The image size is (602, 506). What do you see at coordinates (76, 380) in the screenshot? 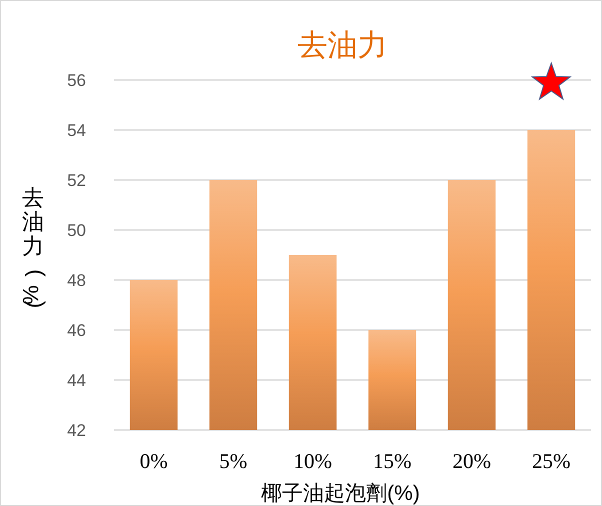
I see `y-tick-label: 44` at bounding box center [76, 380].